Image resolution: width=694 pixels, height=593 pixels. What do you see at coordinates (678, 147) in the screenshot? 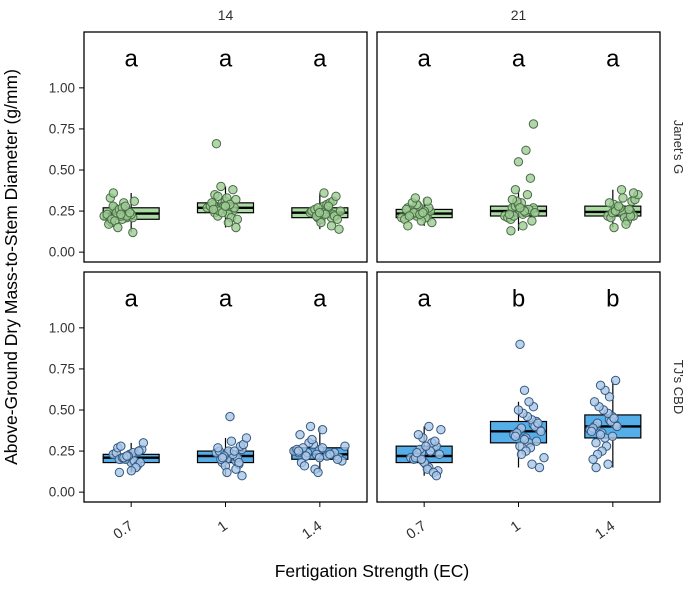
I see `facet-row-label: Janet's G` at bounding box center [678, 147].